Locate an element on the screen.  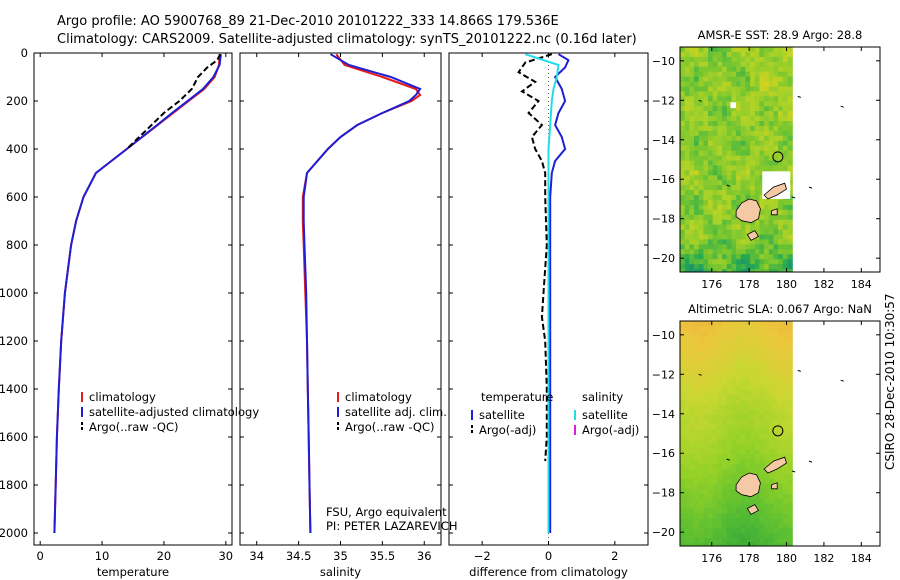
y-tick-label: −18 is located at coordinates (663, 219).